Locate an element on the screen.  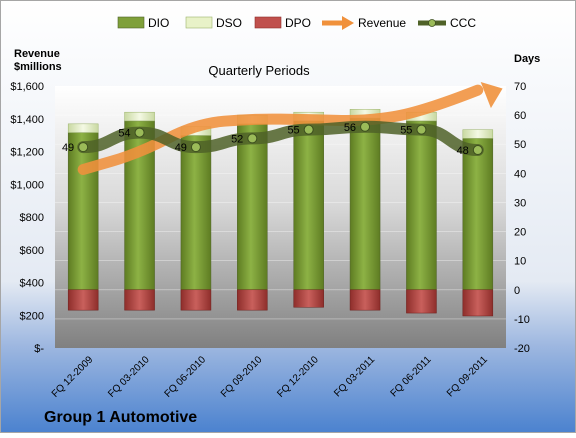
left-tick-label: $800 is located at coordinates (32, 218).